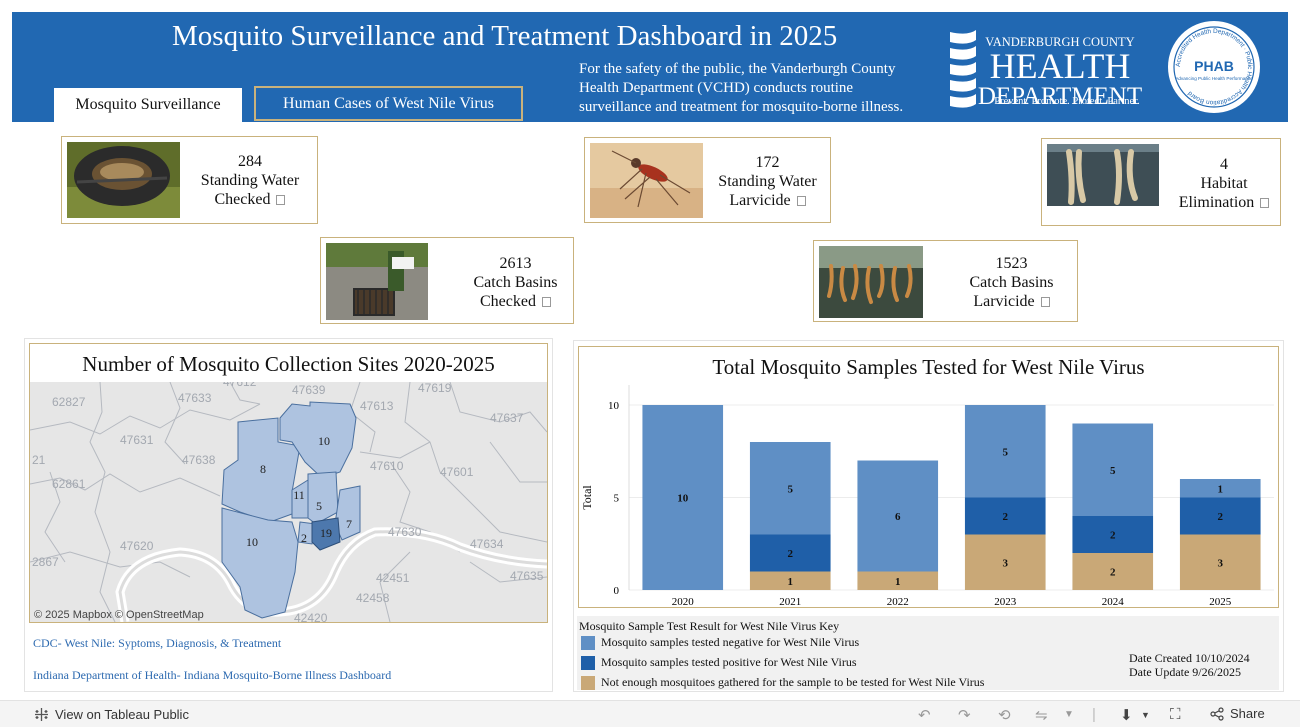 This screenshot has height=727, width=1300. Describe the element at coordinates (195, 398) in the screenshot. I see `zip-label: 47633` at that location.